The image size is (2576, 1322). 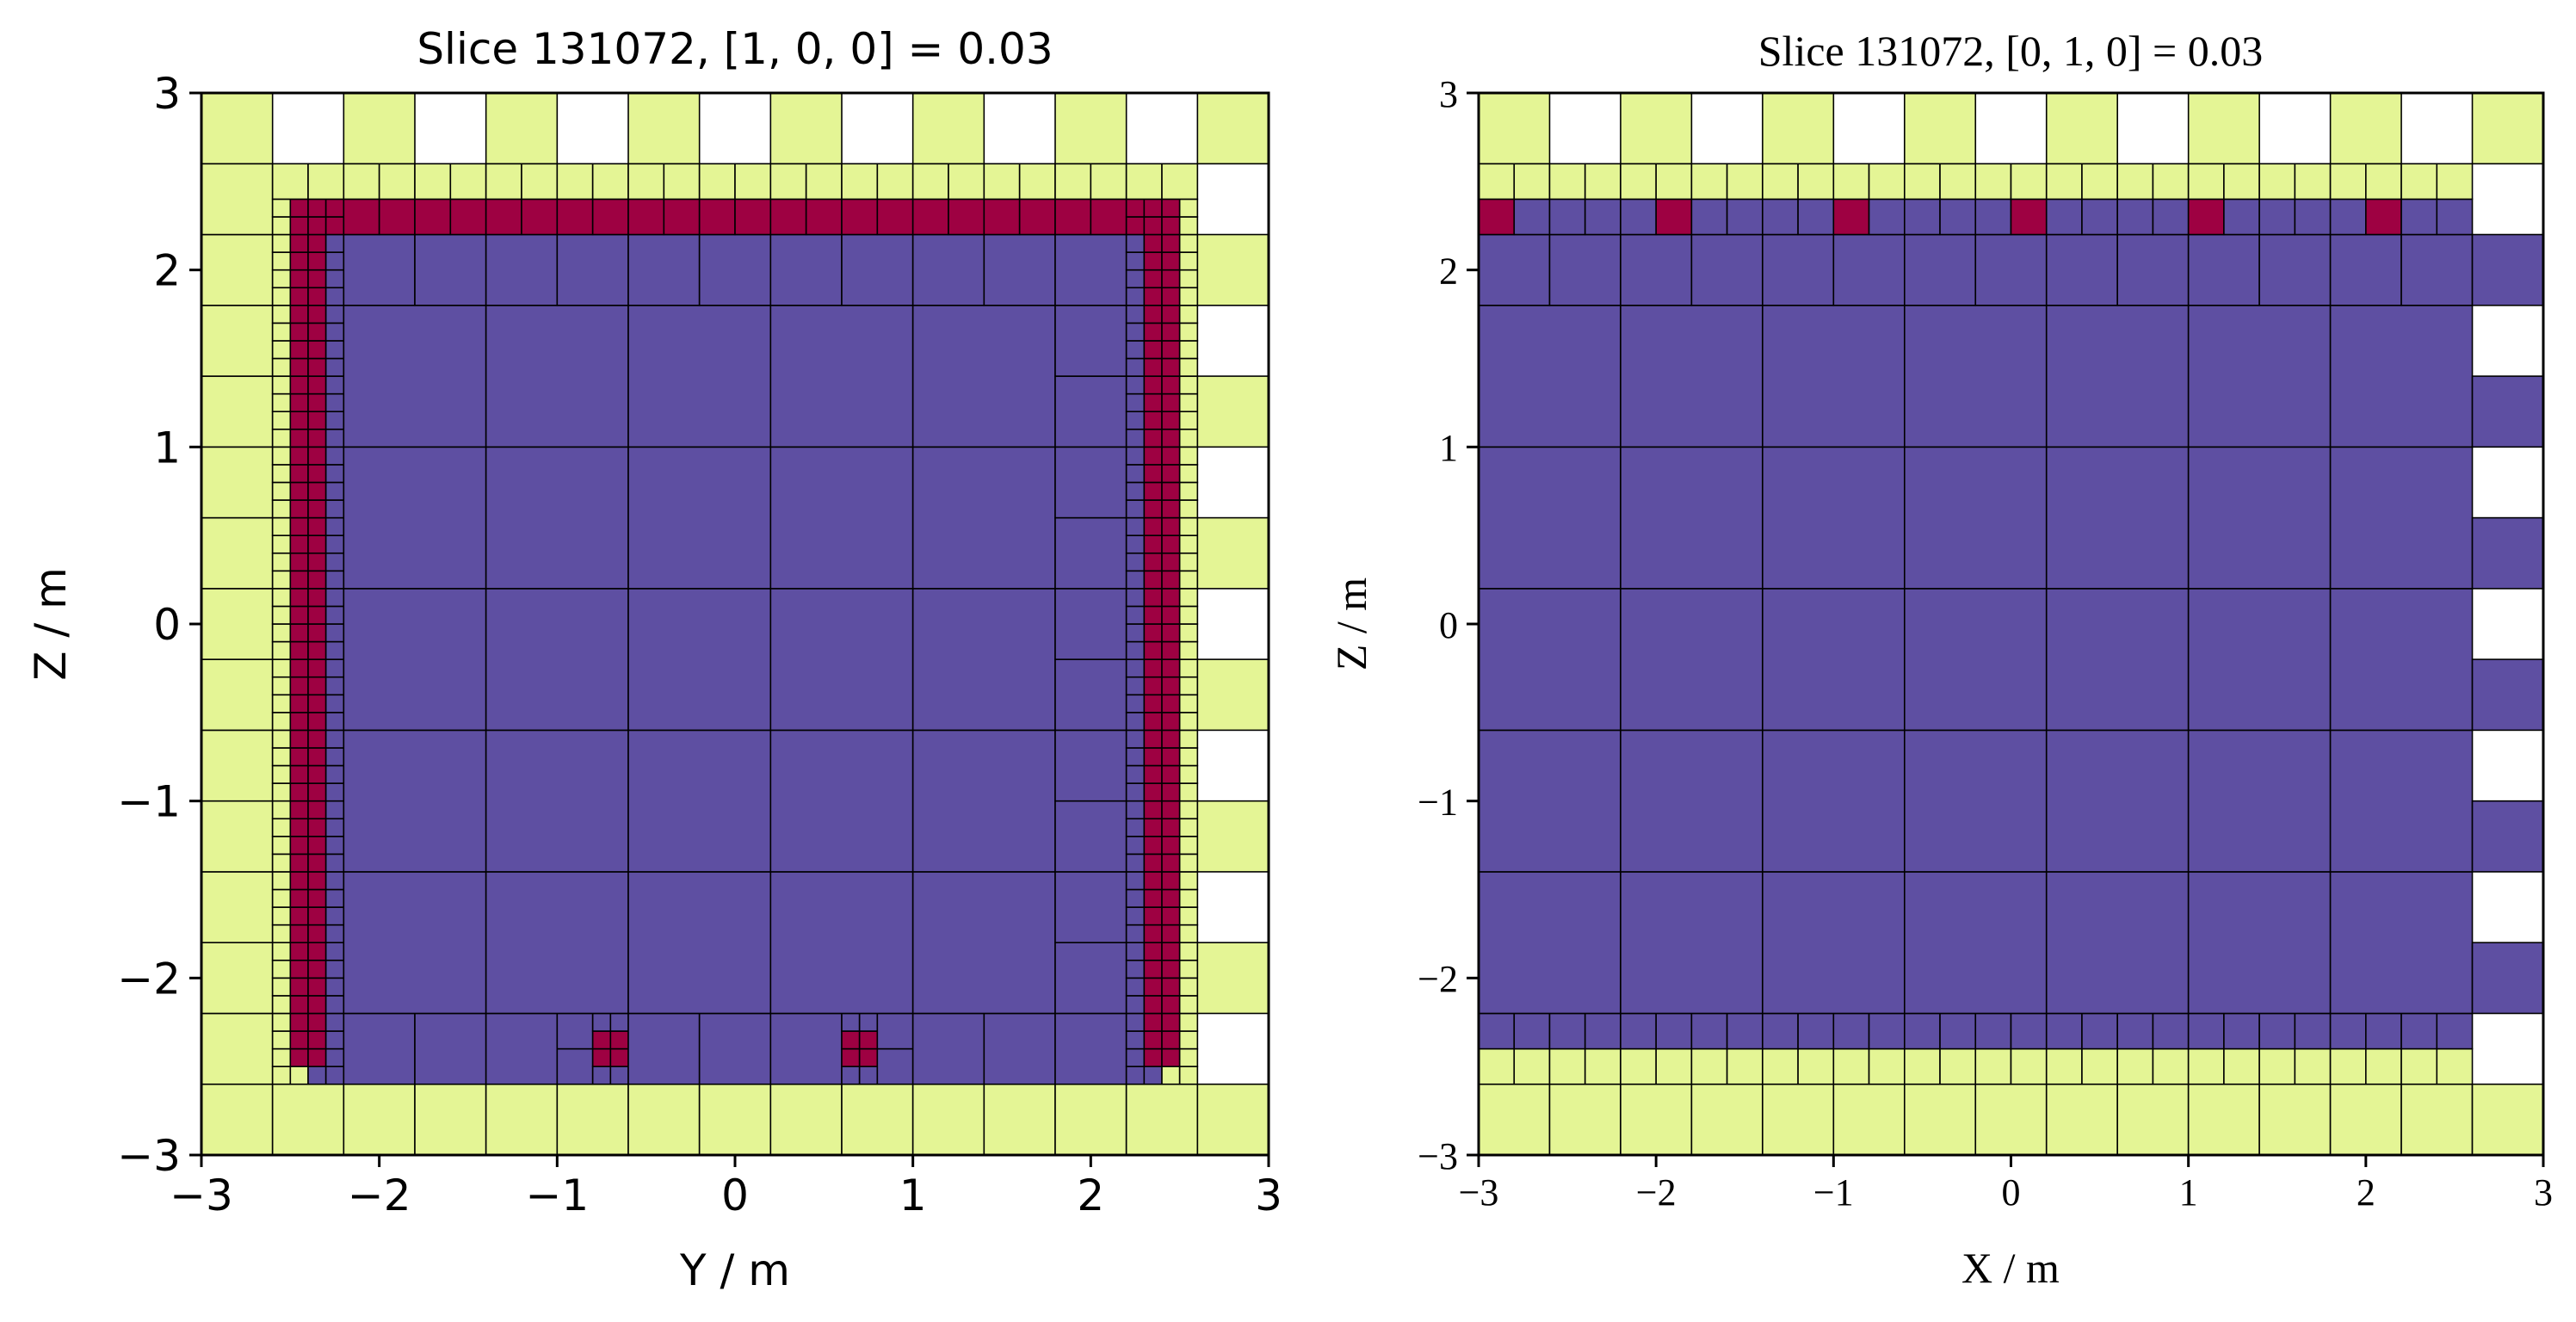 I want to click on left-x-tick-label: 2, so click(x=1090, y=1195).